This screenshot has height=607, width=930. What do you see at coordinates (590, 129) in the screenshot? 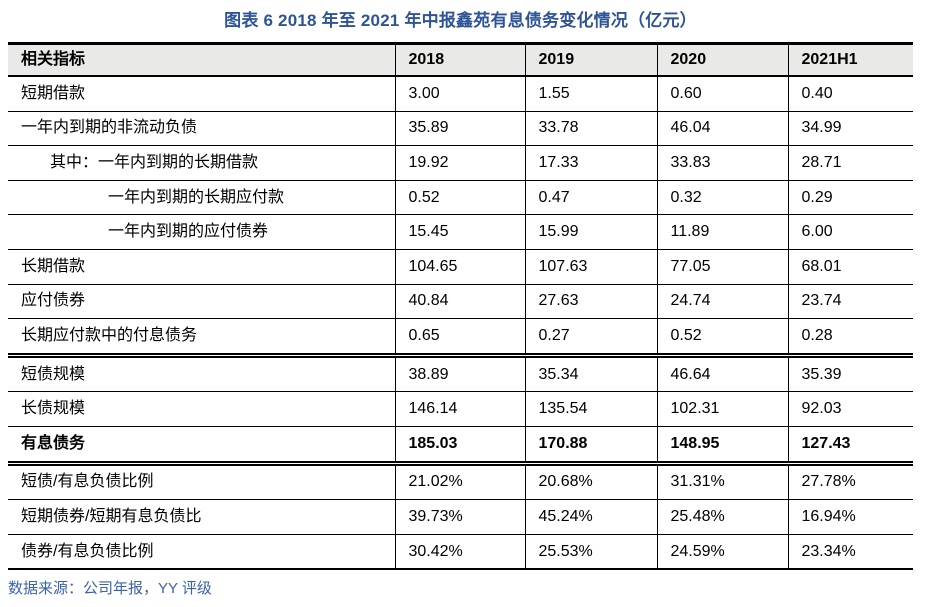
I see `value-cell: 33.78` at bounding box center [590, 129].